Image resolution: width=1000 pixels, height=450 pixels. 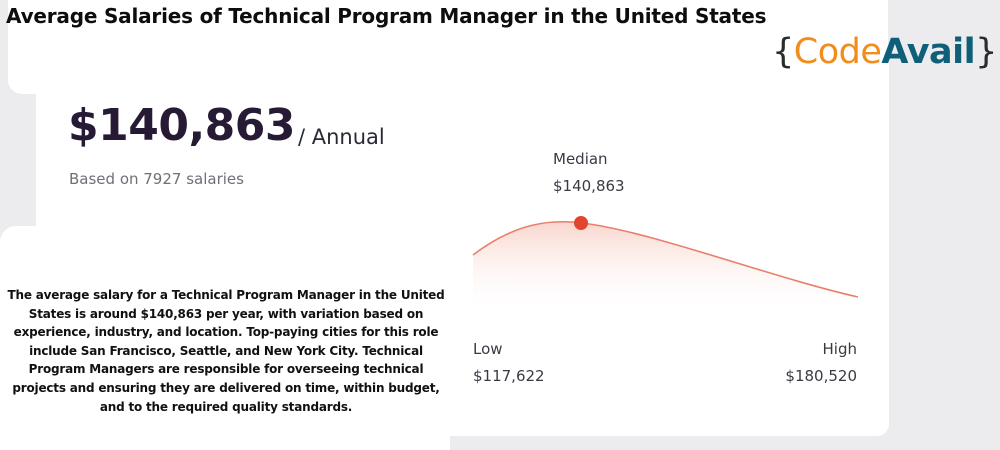 What do you see at coordinates (580, 159) in the screenshot?
I see `median-label: Median` at bounding box center [580, 159].